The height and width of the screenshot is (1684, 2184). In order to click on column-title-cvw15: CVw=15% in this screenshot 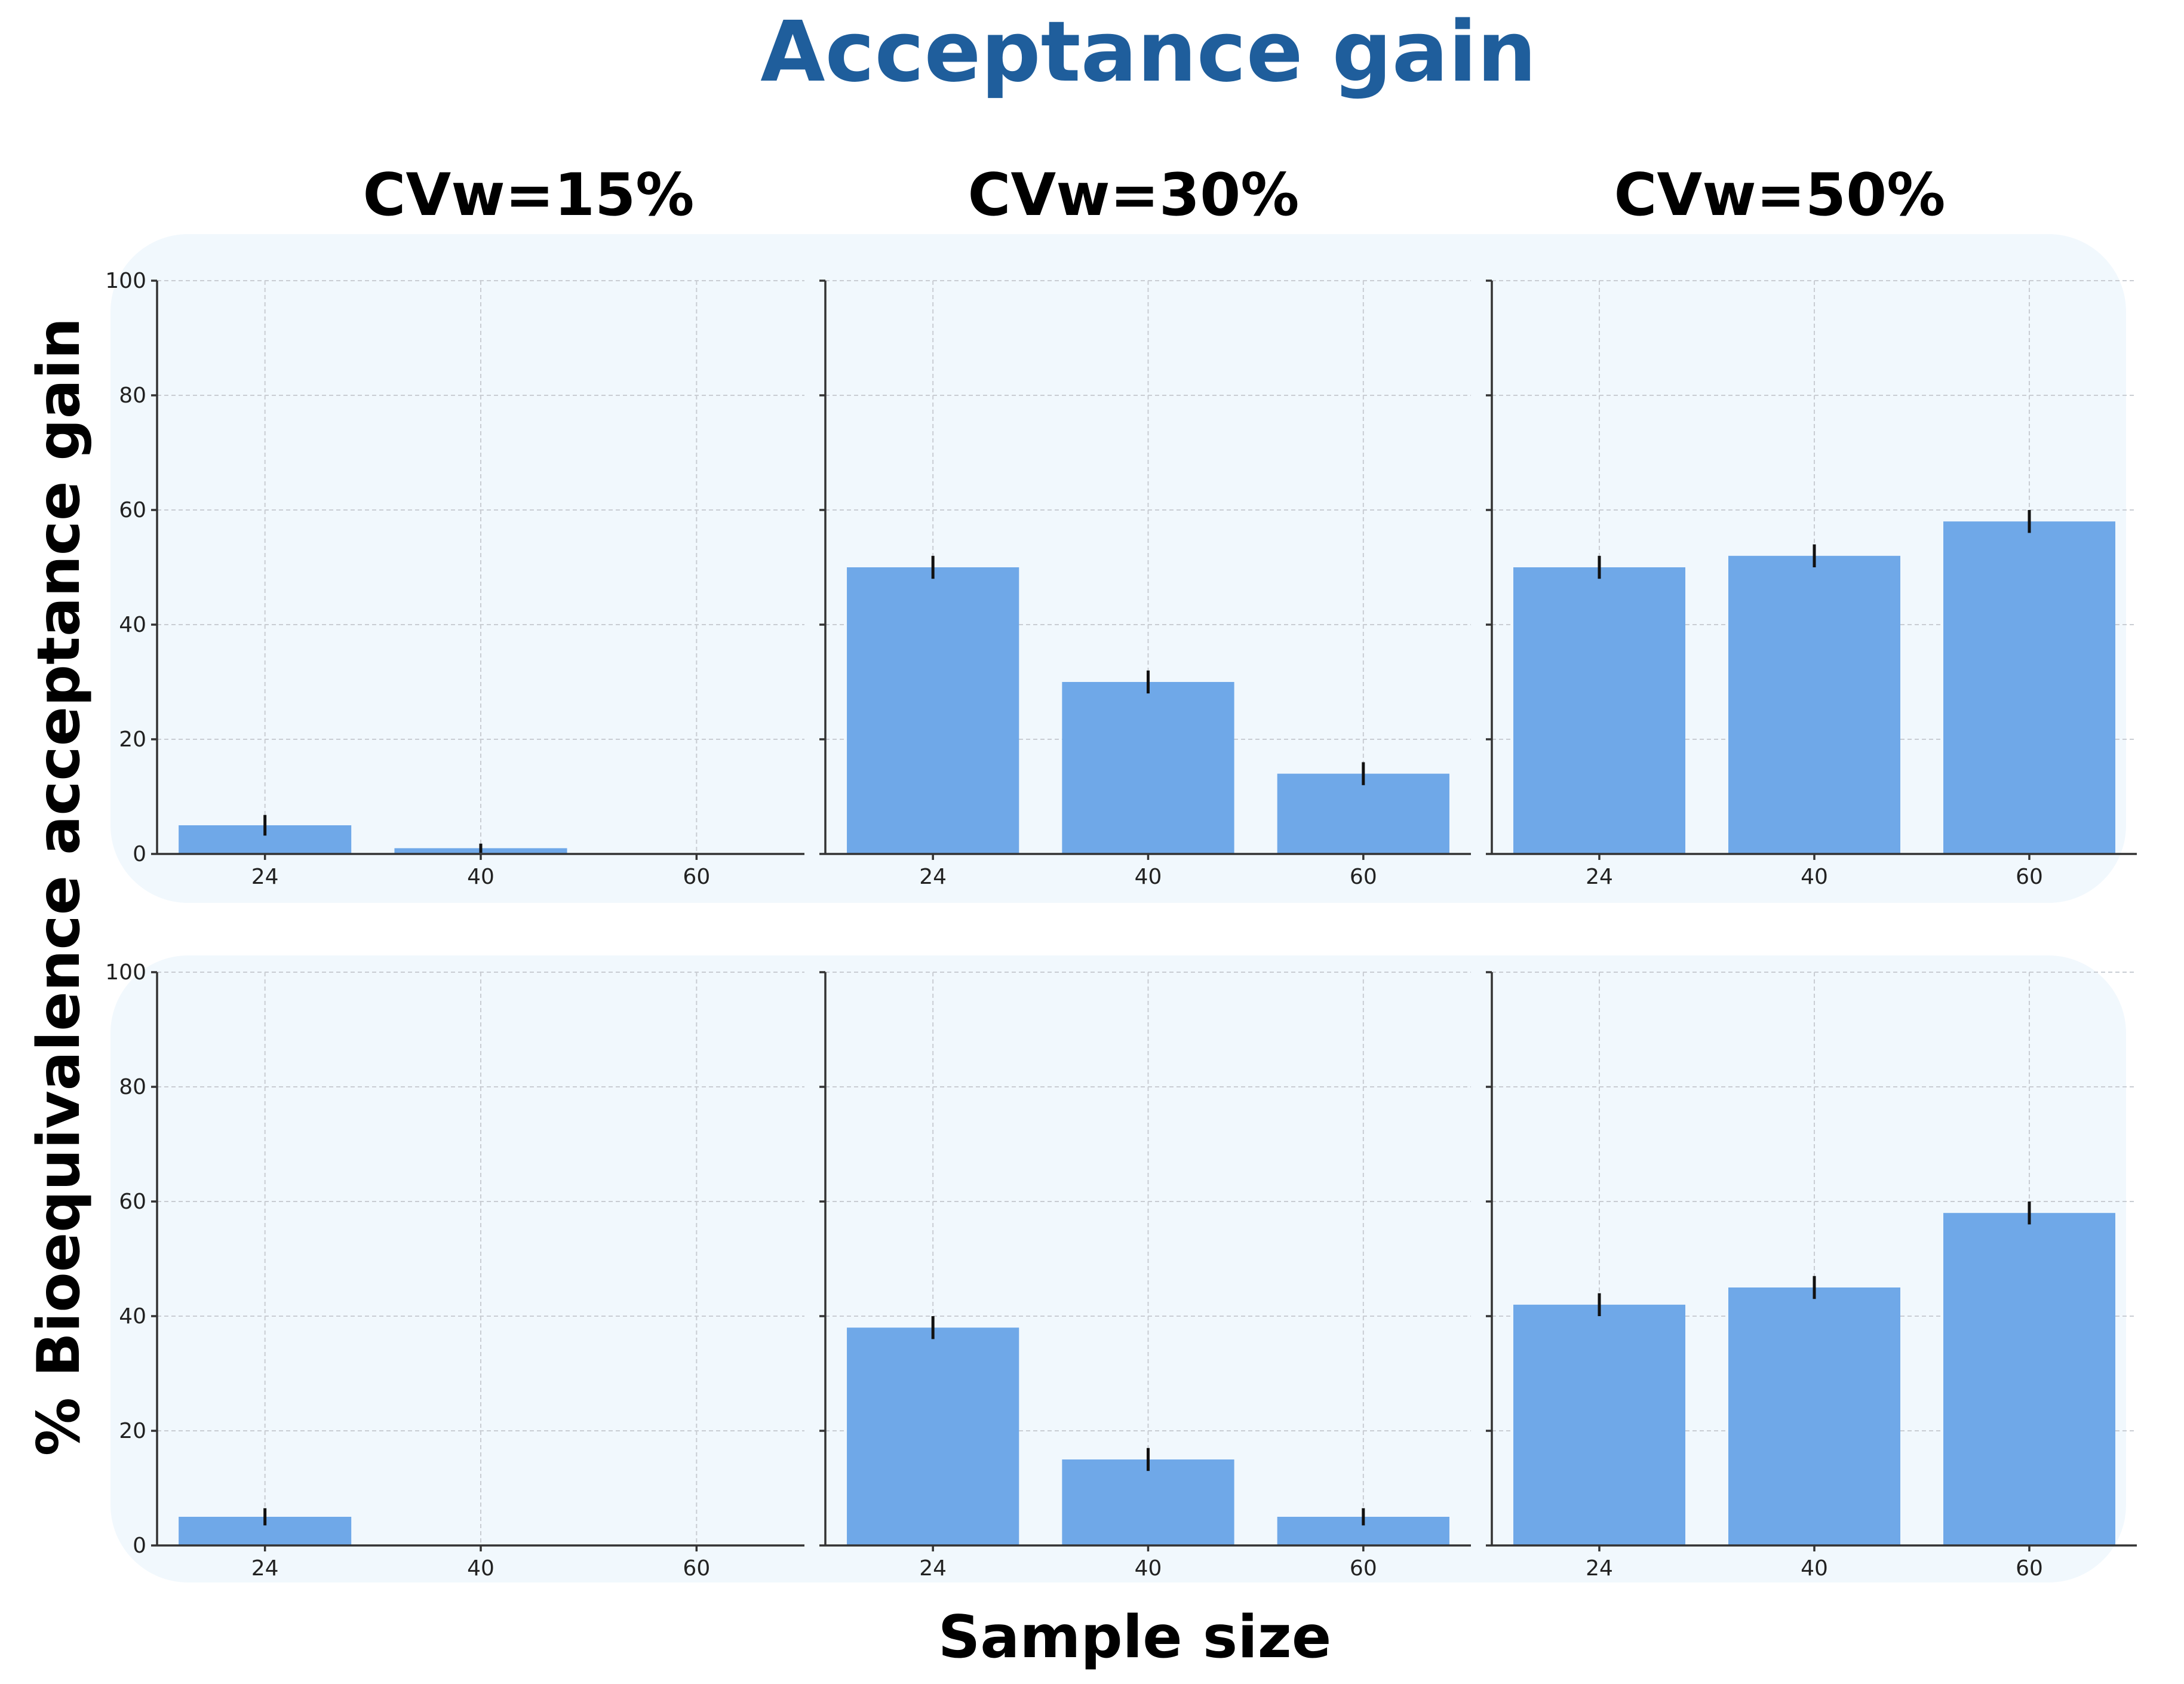, I will do `click(529, 195)`.